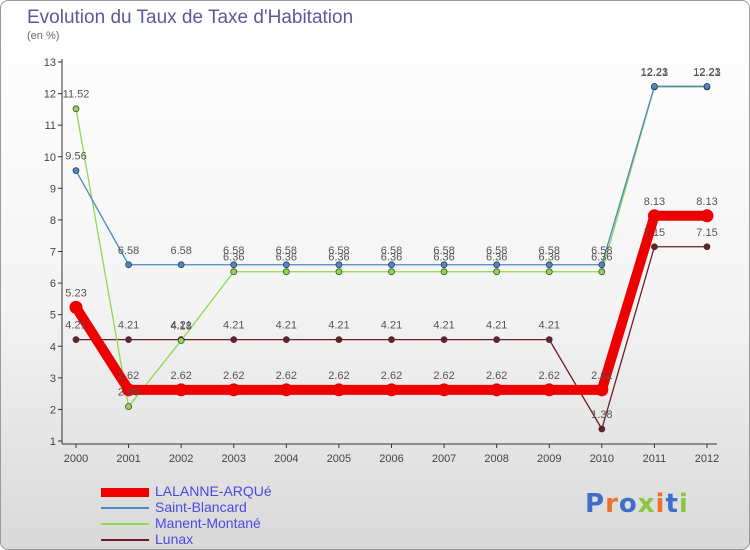 This screenshot has width=750, height=550. What do you see at coordinates (655, 459) in the screenshot?
I see `x-tick-label: 2011` at bounding box center [655, 459].